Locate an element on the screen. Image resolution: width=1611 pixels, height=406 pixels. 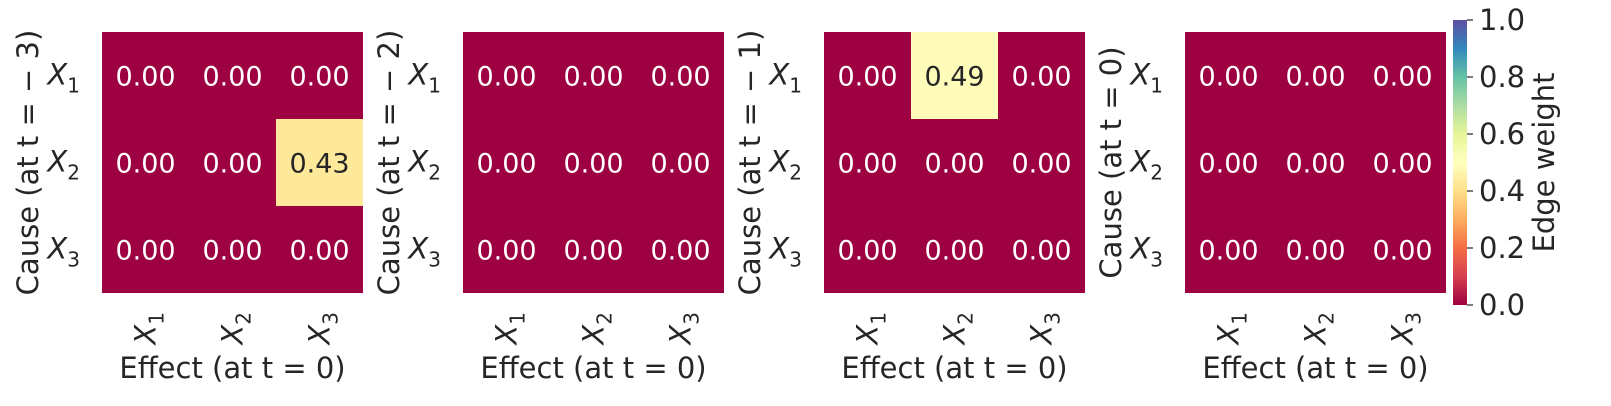
y-axis-label: Cause (at t = 0) is located at coordinates (1111, 162).